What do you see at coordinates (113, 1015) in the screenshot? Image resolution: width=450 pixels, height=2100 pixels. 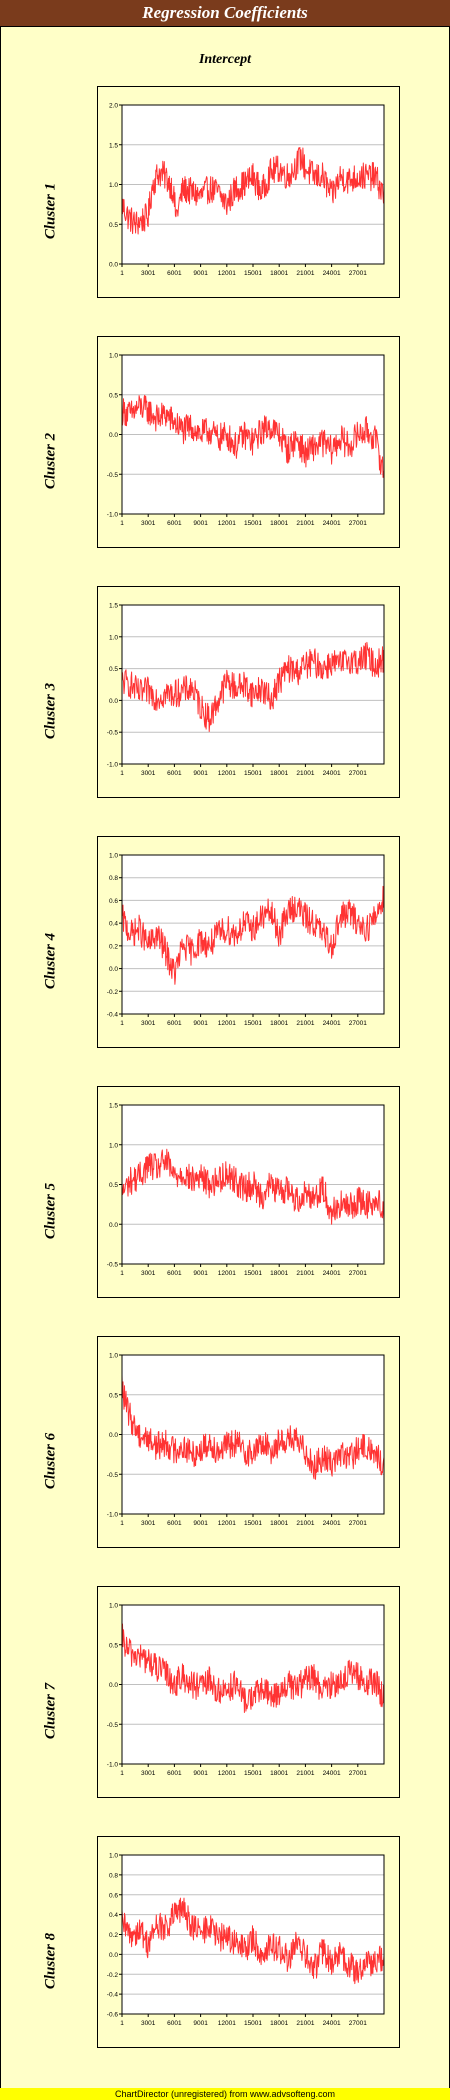 I see `y-tick-label: -0.4` at bounding box center [113, 1015].